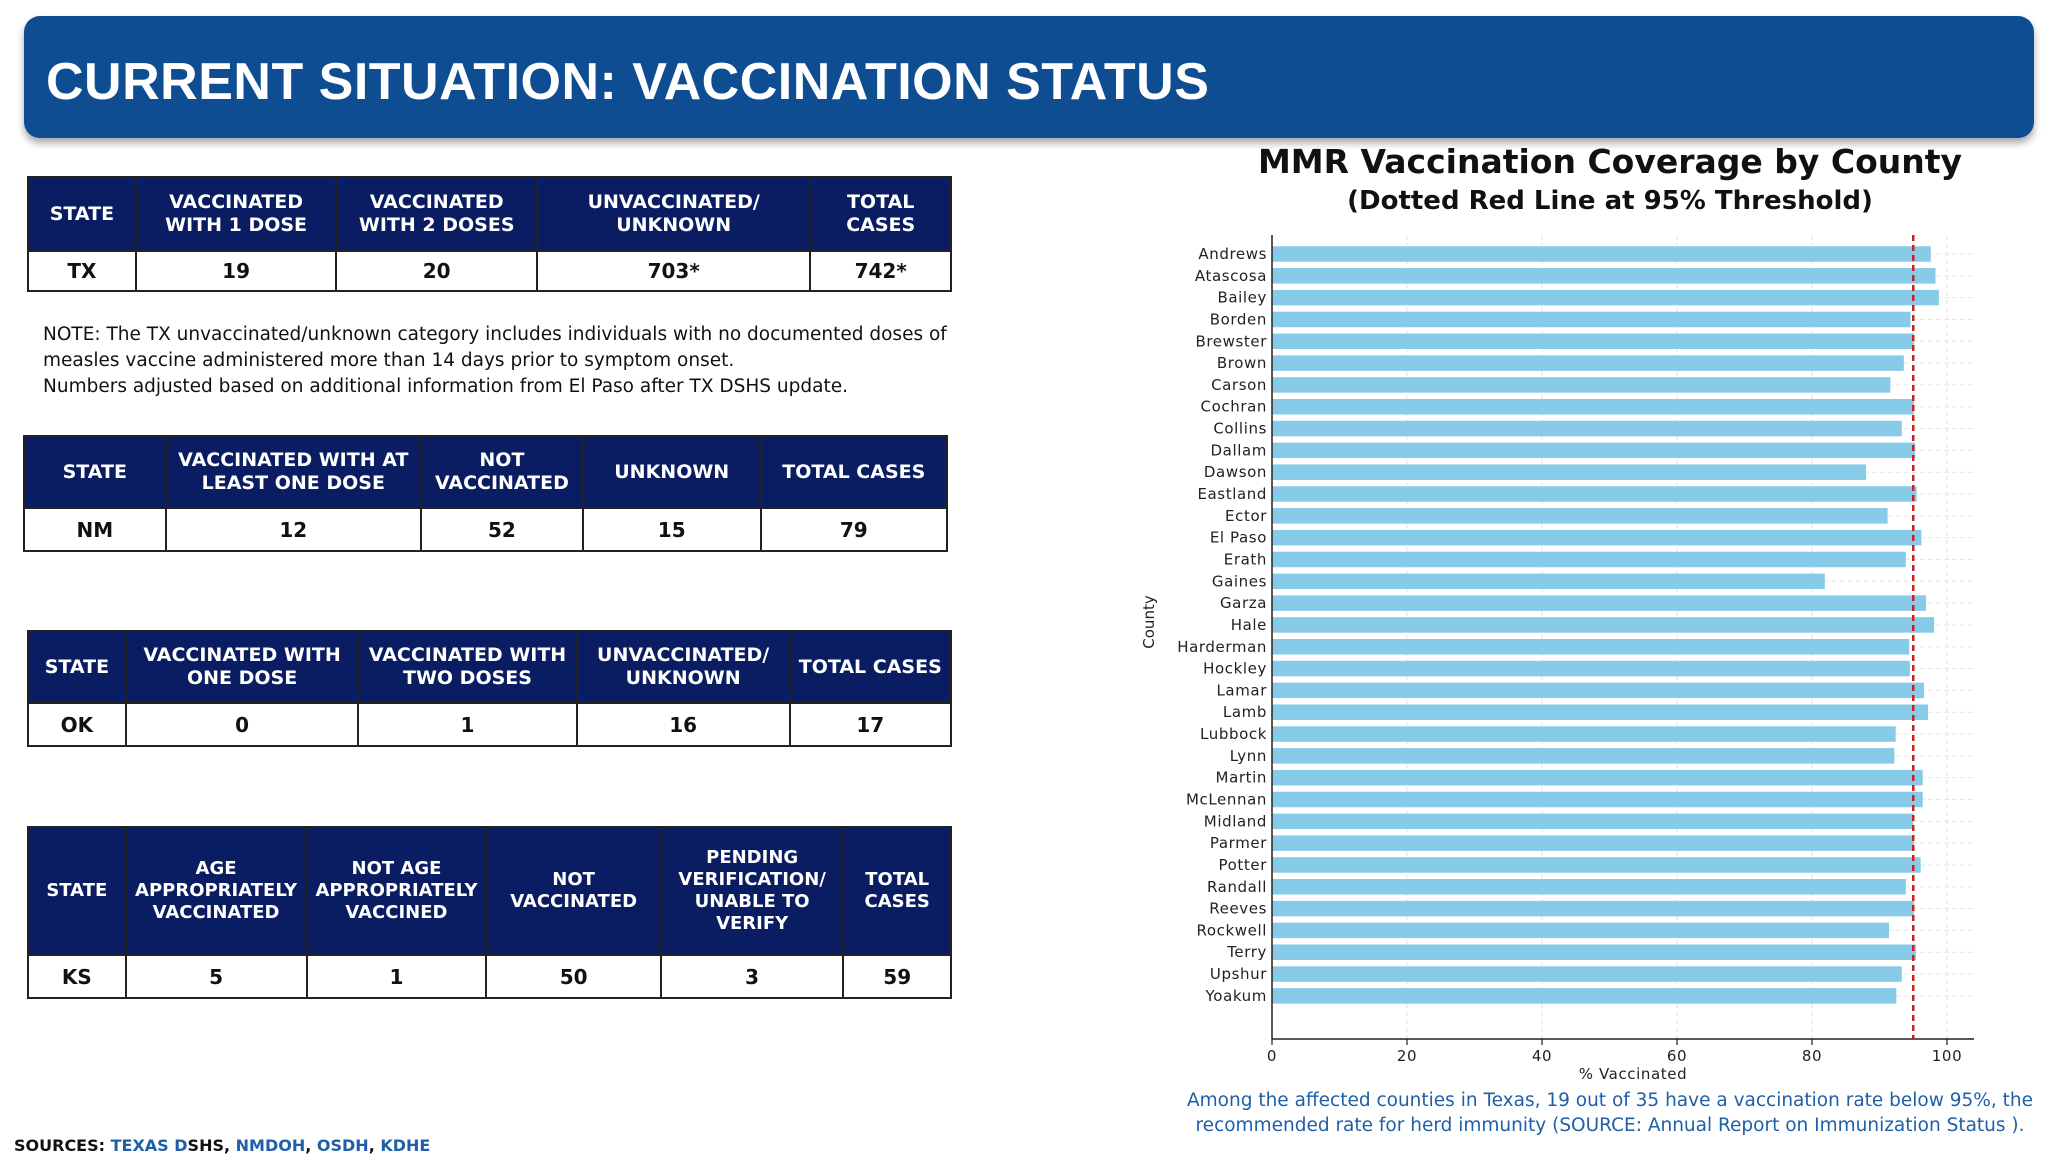 The width and height of the screenshot is (2048, 1155). What do you see at coordinates (573, 891) in the screenshot?
I see `column-header: NOT VACCINATED` at bounding box center [573, 891].